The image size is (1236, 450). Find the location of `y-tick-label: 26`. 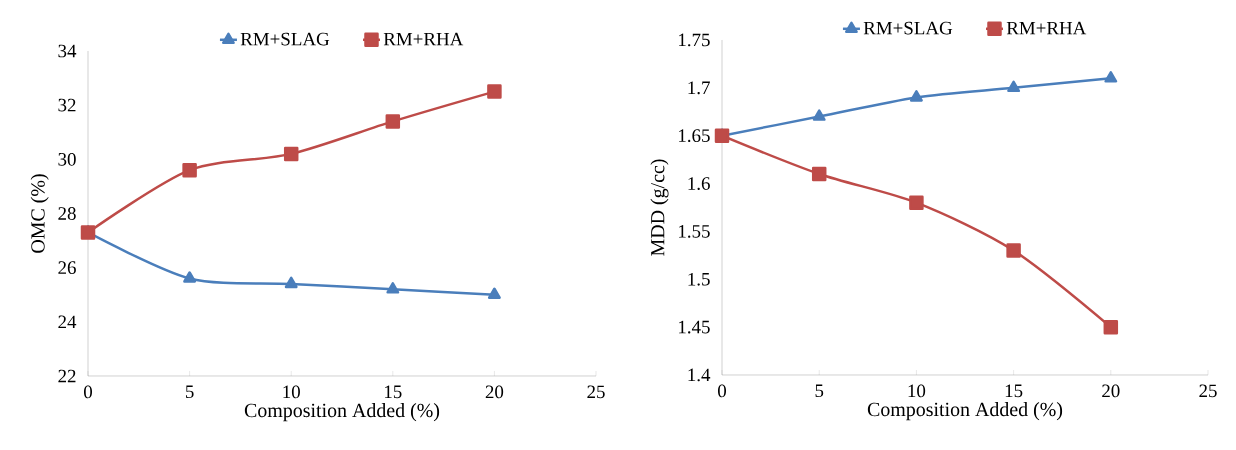

y-tick-label: 26 is located at coordinates (67, 268).